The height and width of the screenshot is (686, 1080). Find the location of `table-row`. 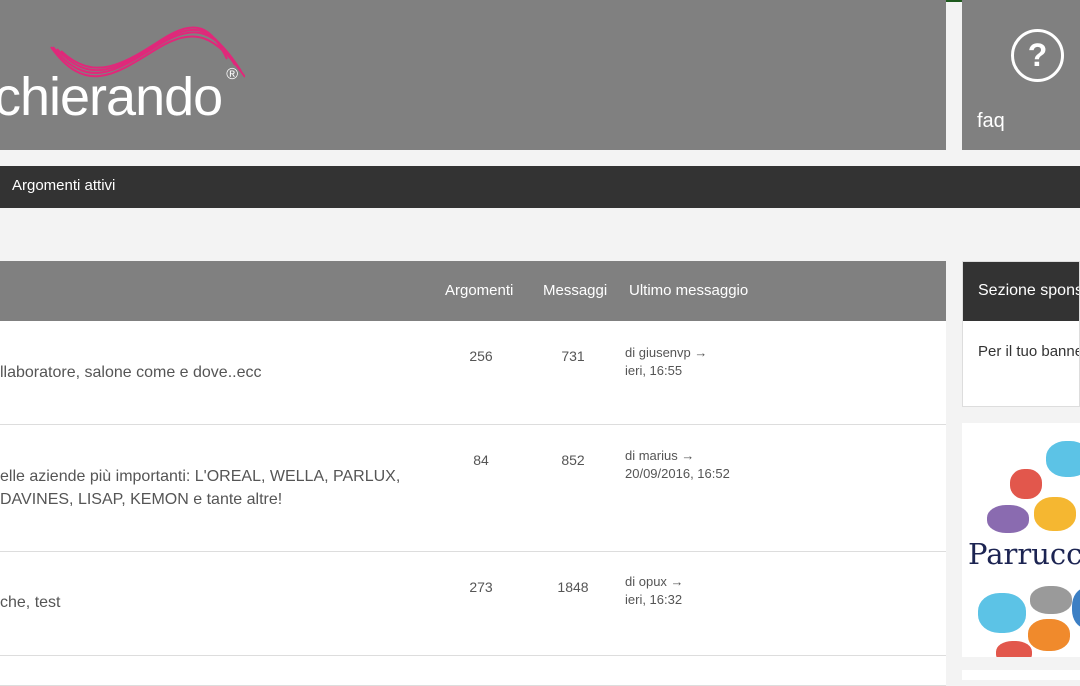

table-row is located at coordinates (473, 671).